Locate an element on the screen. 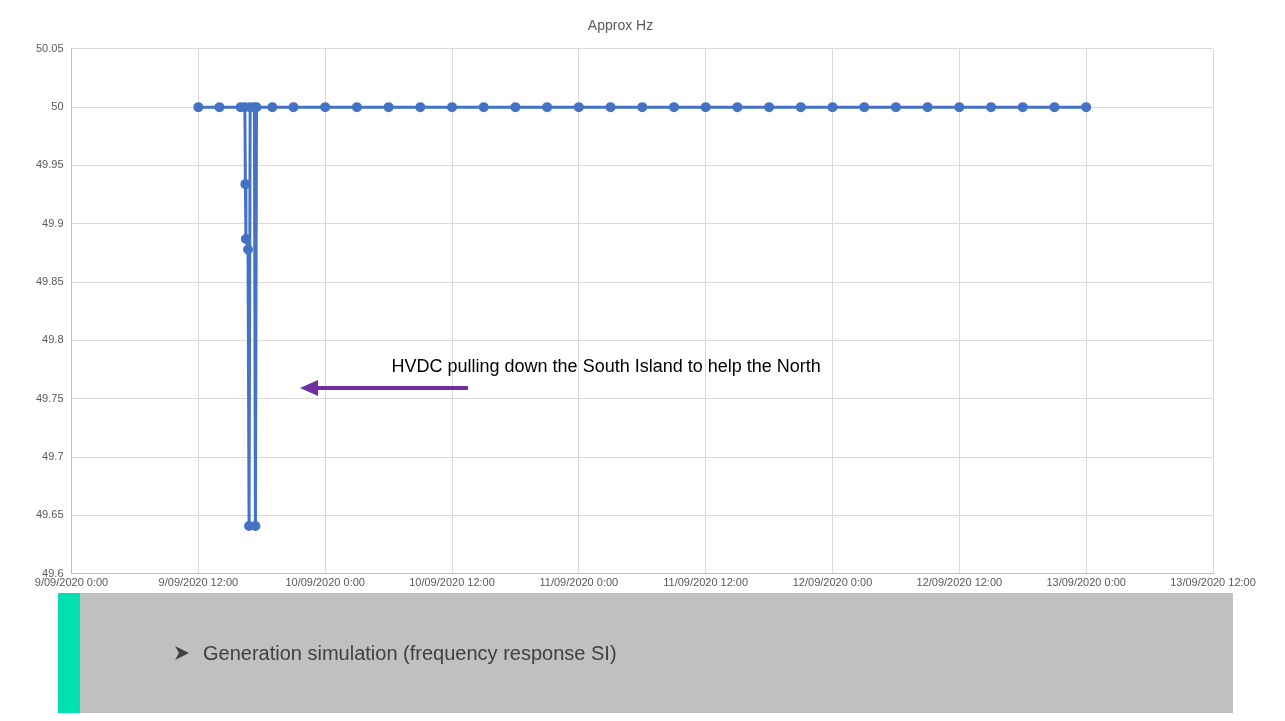  y-tick-label: 49.8 is located at coordinates (53, 339).